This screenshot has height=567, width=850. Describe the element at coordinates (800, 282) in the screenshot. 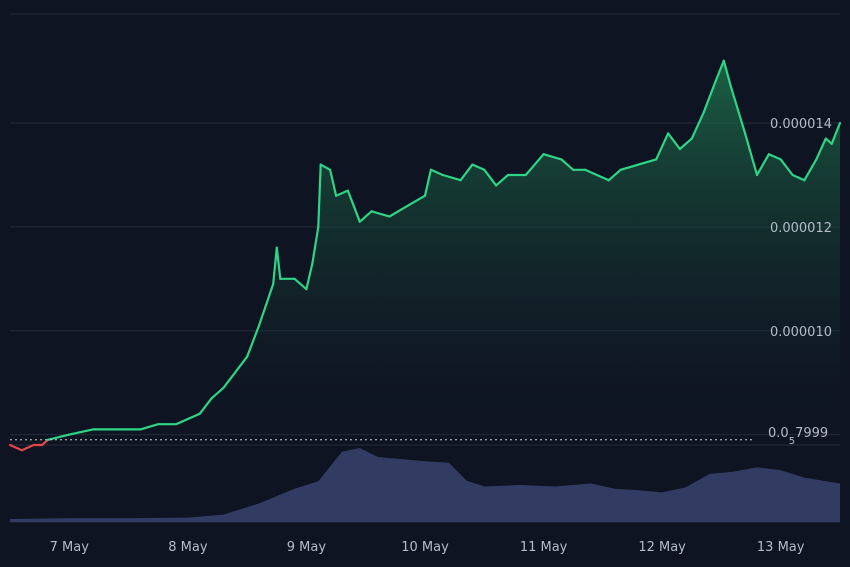

I see `y-axis-ticks: 0.000014 0.000012 0.000010 0.057999` at that location.